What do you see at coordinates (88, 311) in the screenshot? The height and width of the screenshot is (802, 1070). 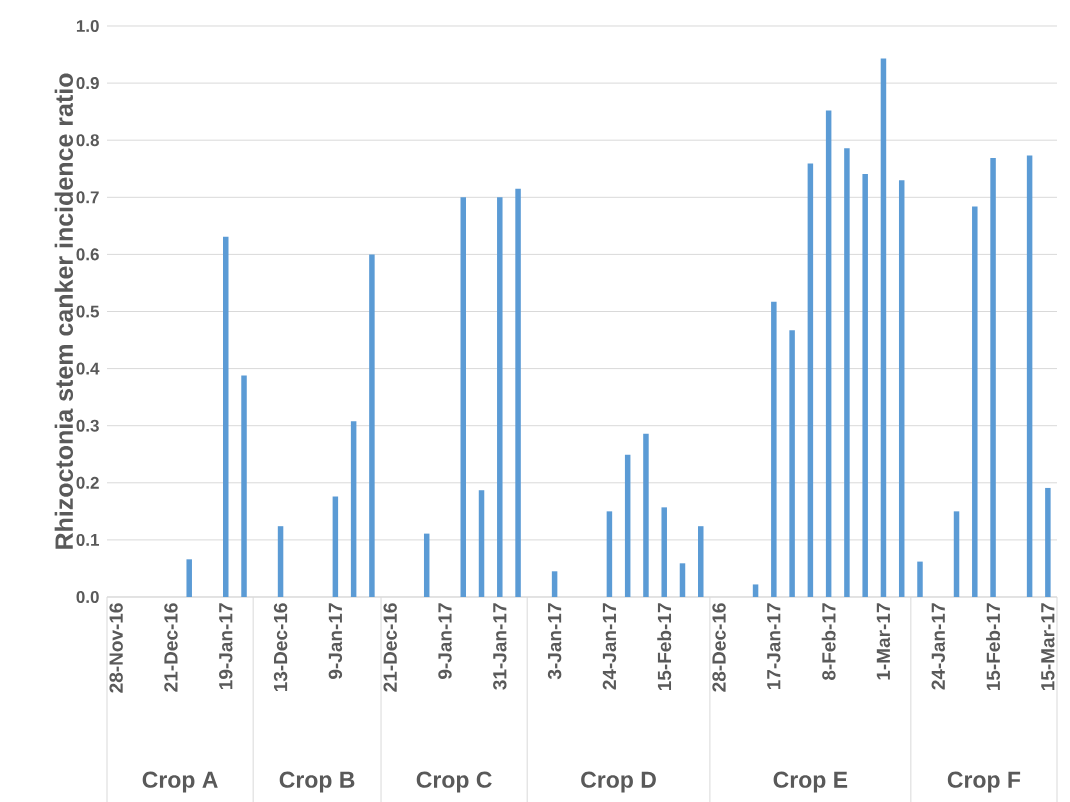 I see `y-tick-label: 0.5` at bounding box center [88, 311].